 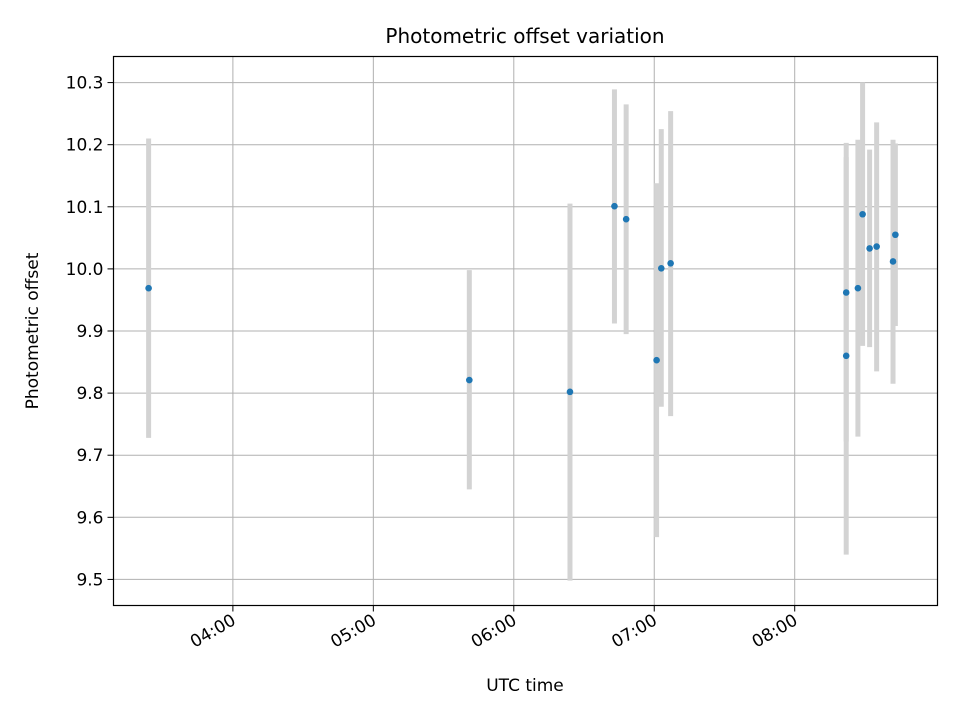 I want to click on y-tick-label: 9.9, so click(x=89, y=332).